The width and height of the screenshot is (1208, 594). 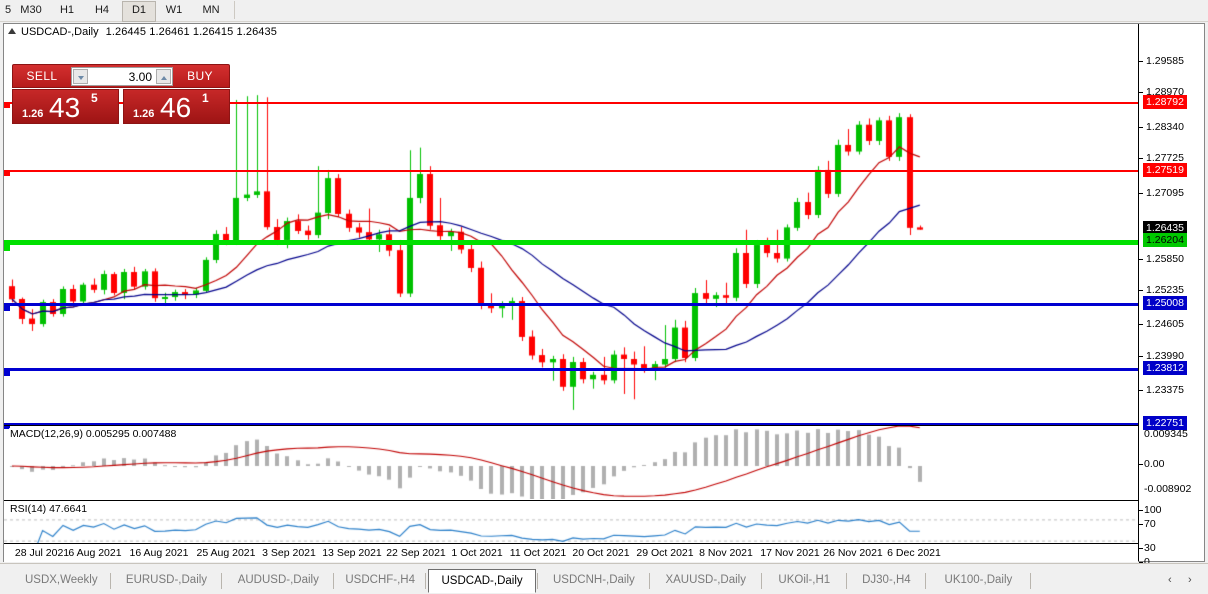 What do you see at coordinates (1165, 102) in the screenshot?
I see `price-marker-red: 1.28792` at bounding box center [1165, 102].